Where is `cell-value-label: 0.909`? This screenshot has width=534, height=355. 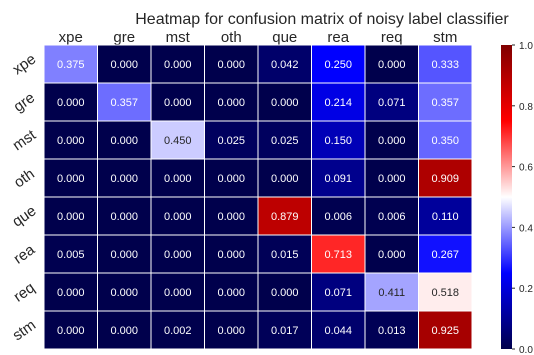 cell-value-label: 0.909 is located at coordinates (445, 179).